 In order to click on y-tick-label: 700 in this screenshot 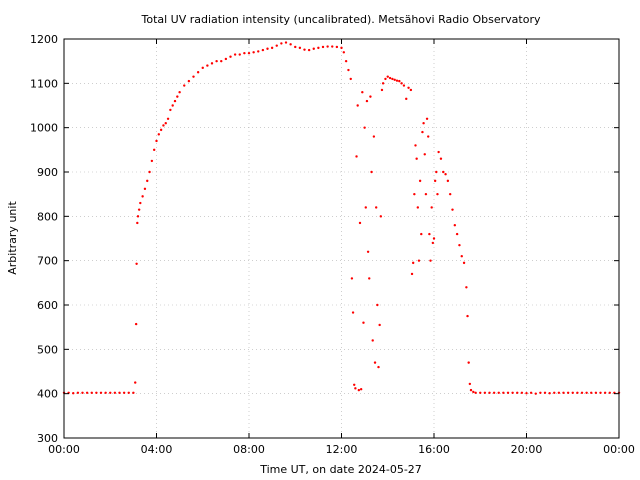, I will do `click(47, 261)`.